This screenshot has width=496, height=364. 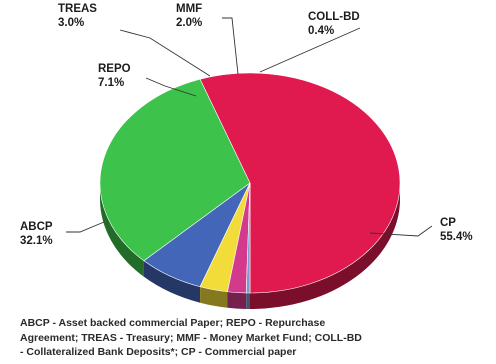 I want to click on slice-value-coll-bd: 0.4%, so click(x=321, y=31).